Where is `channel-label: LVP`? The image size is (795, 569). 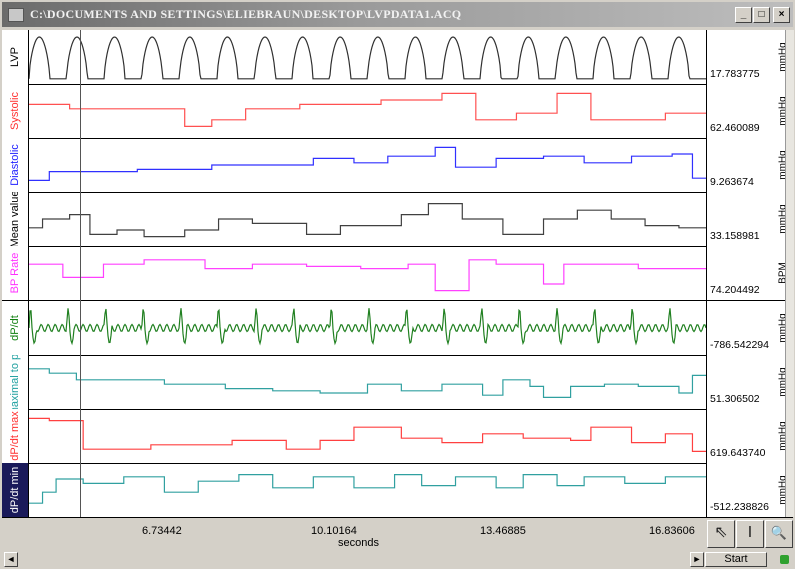 channel-label: LVP is located at coordinates (15, 57).